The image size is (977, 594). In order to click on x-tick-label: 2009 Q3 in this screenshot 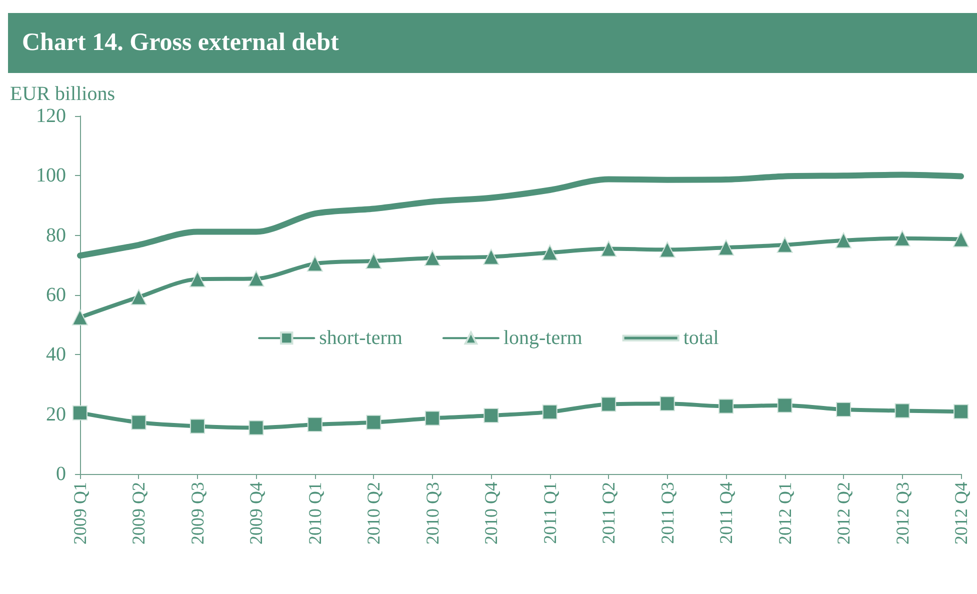, I will do `click(197, 513)`.